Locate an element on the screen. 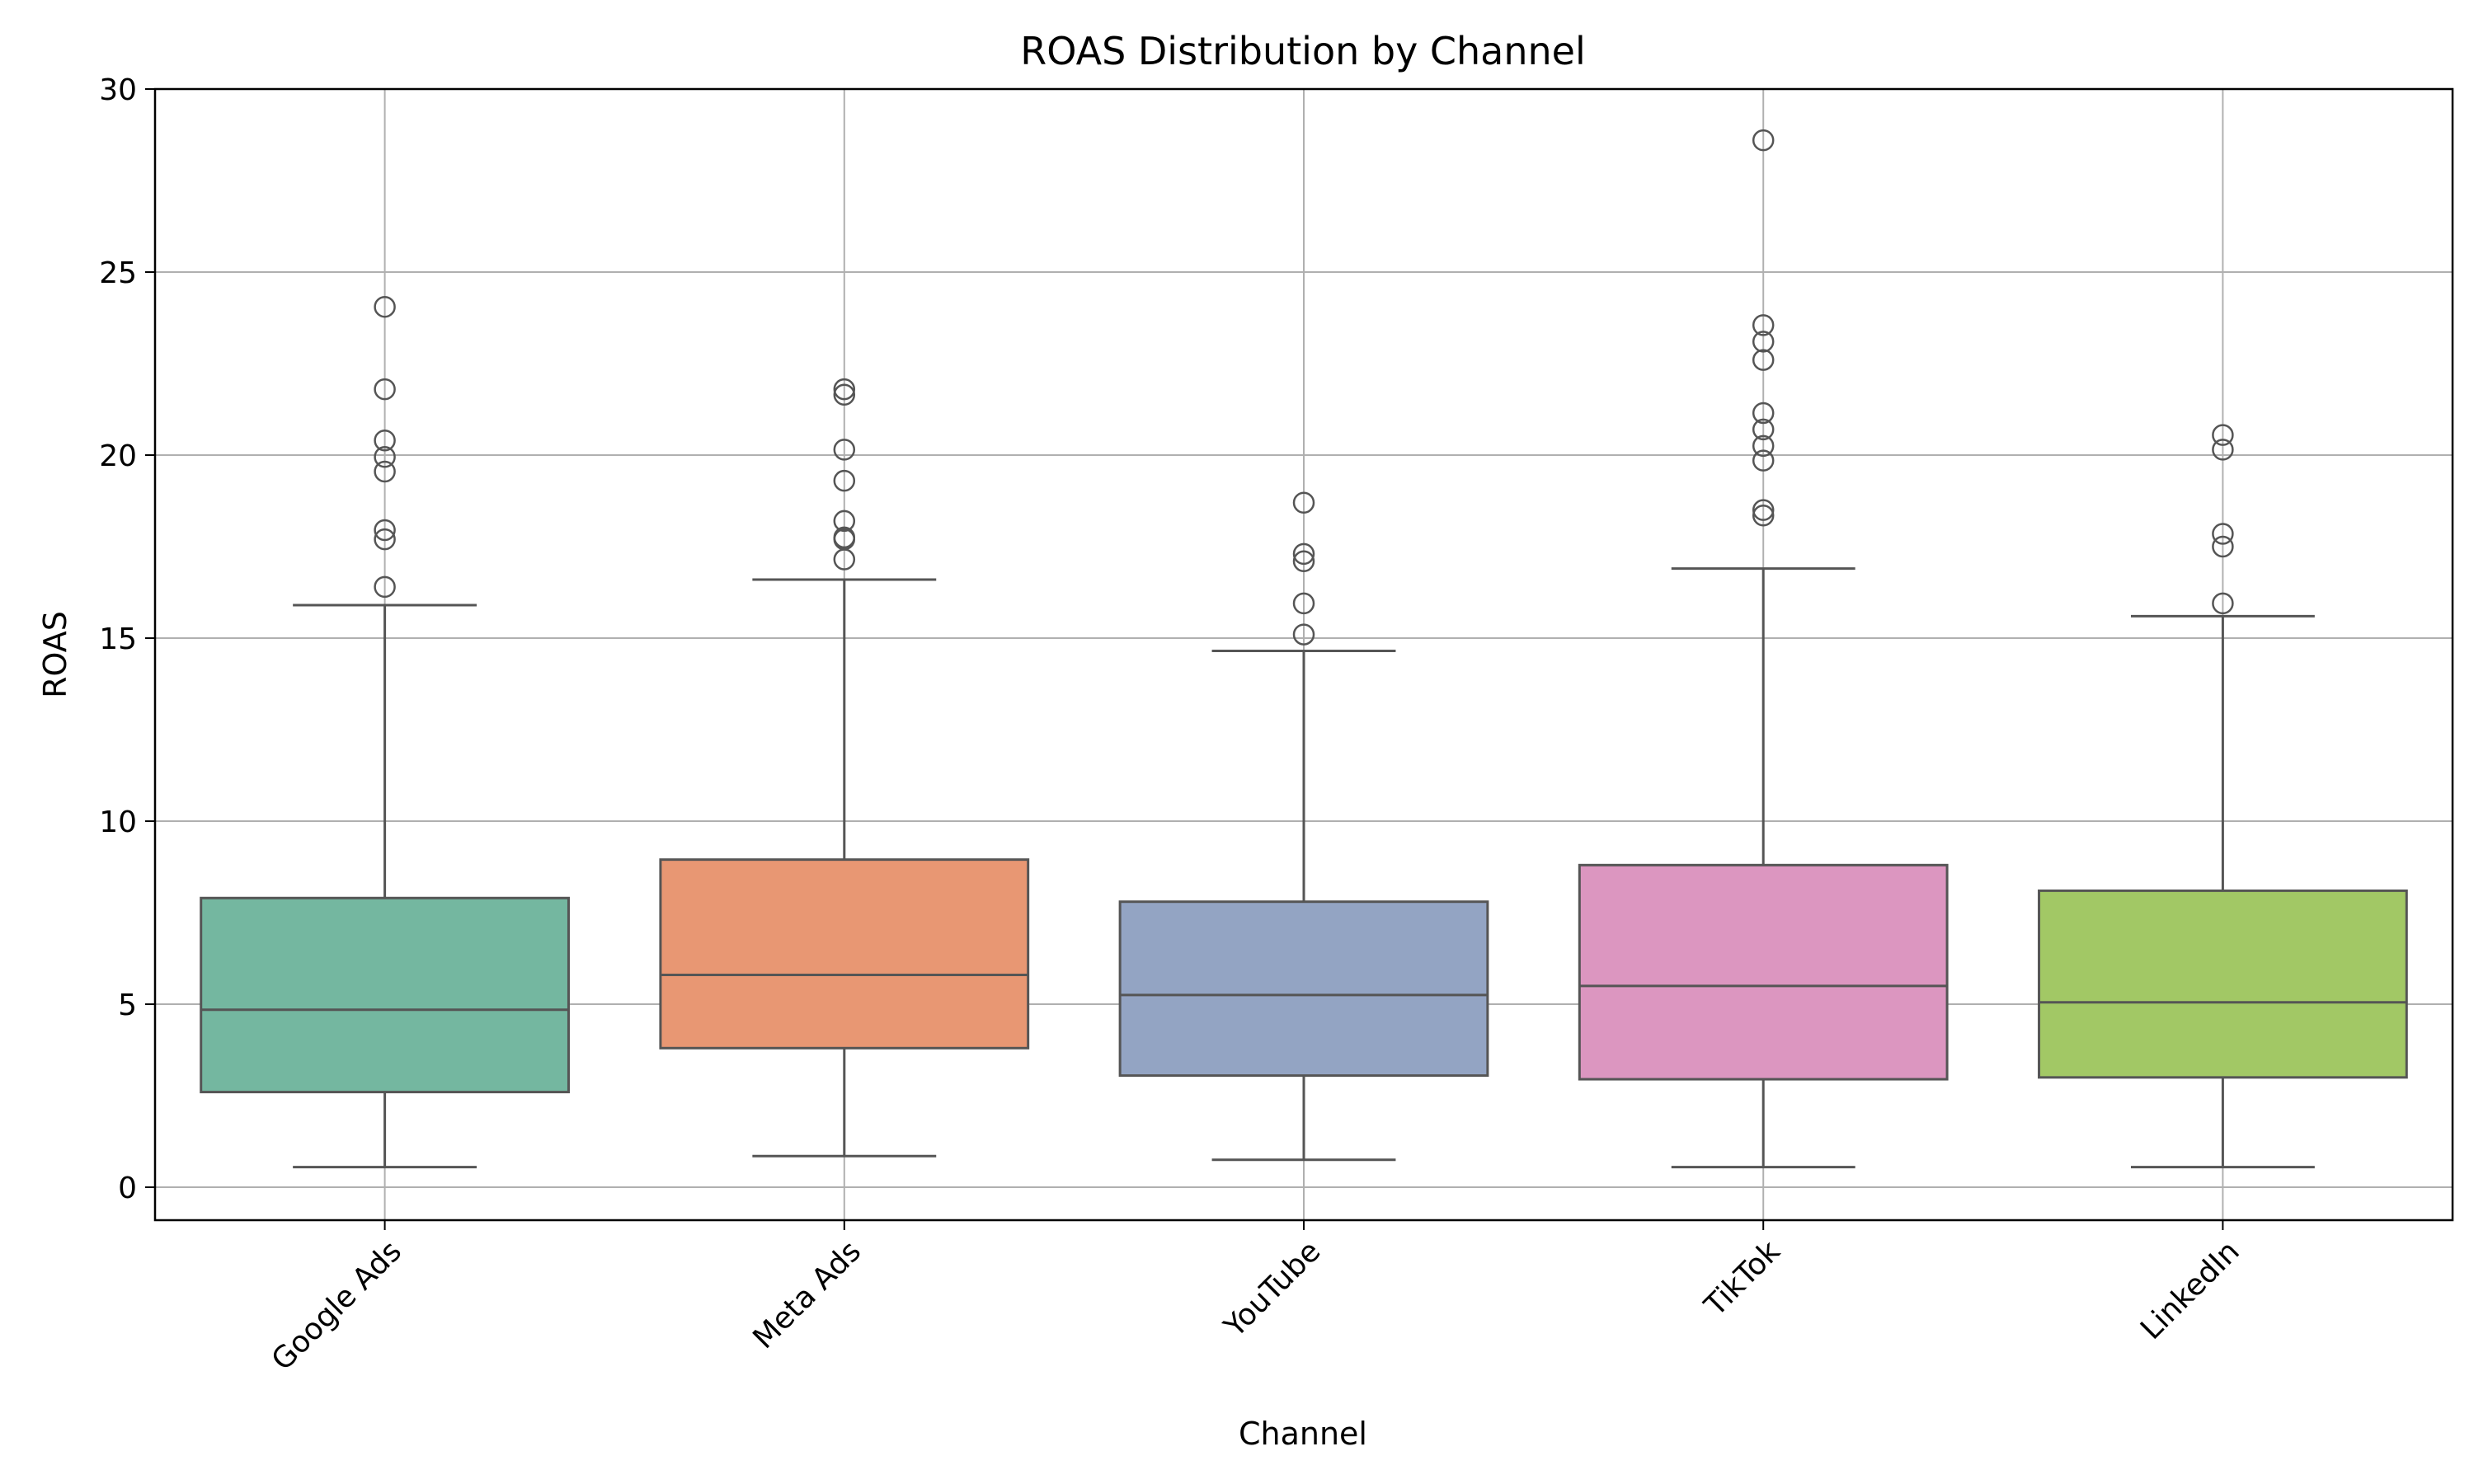 This screenshot has width=2474, height=1484. y-tick-label: 15 is located at coordinates (118, 639).